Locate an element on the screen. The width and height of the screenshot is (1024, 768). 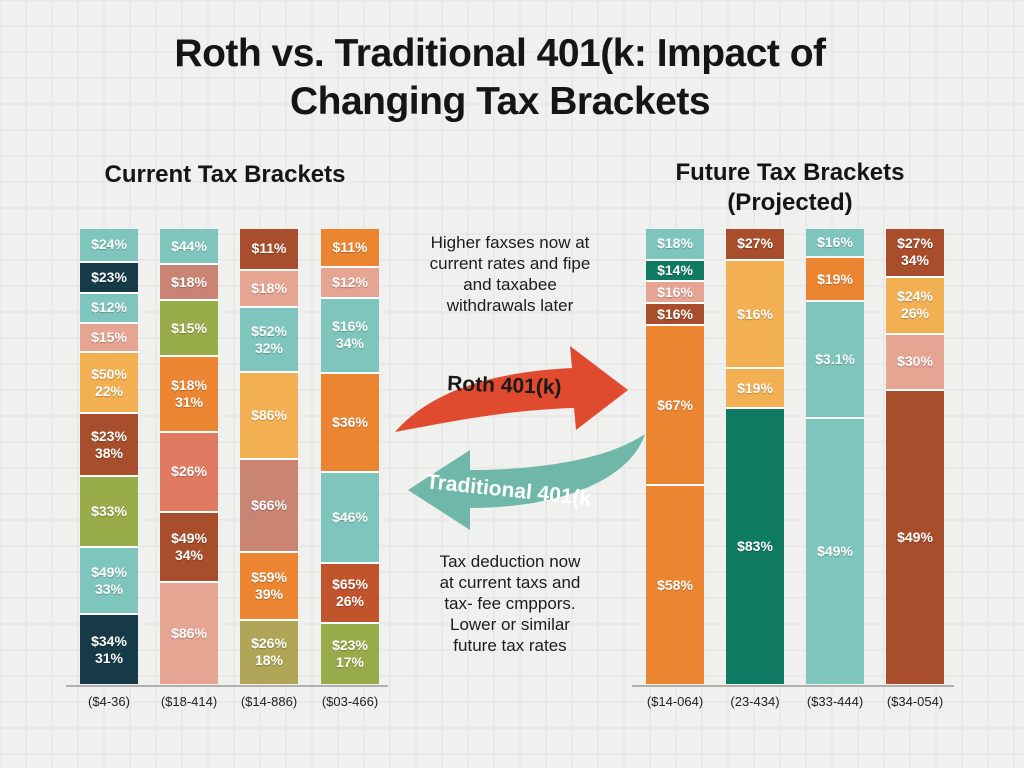
future-bar-segment: $18% is located at coordinates (675, 245).